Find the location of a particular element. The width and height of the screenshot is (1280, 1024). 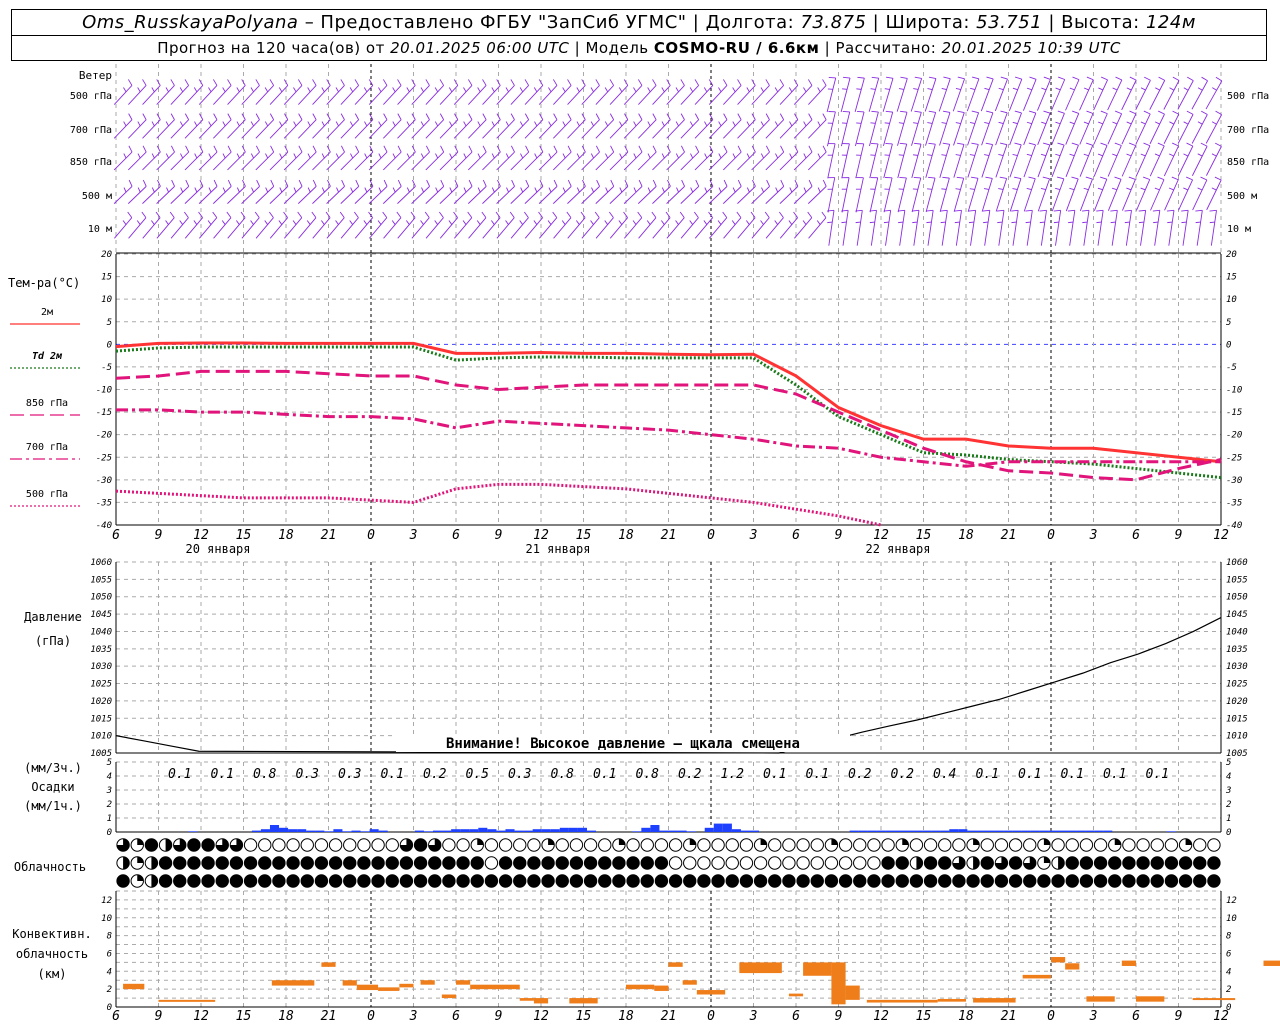

precip-3h-label: 0.2 is located at coordinates (860, 774).